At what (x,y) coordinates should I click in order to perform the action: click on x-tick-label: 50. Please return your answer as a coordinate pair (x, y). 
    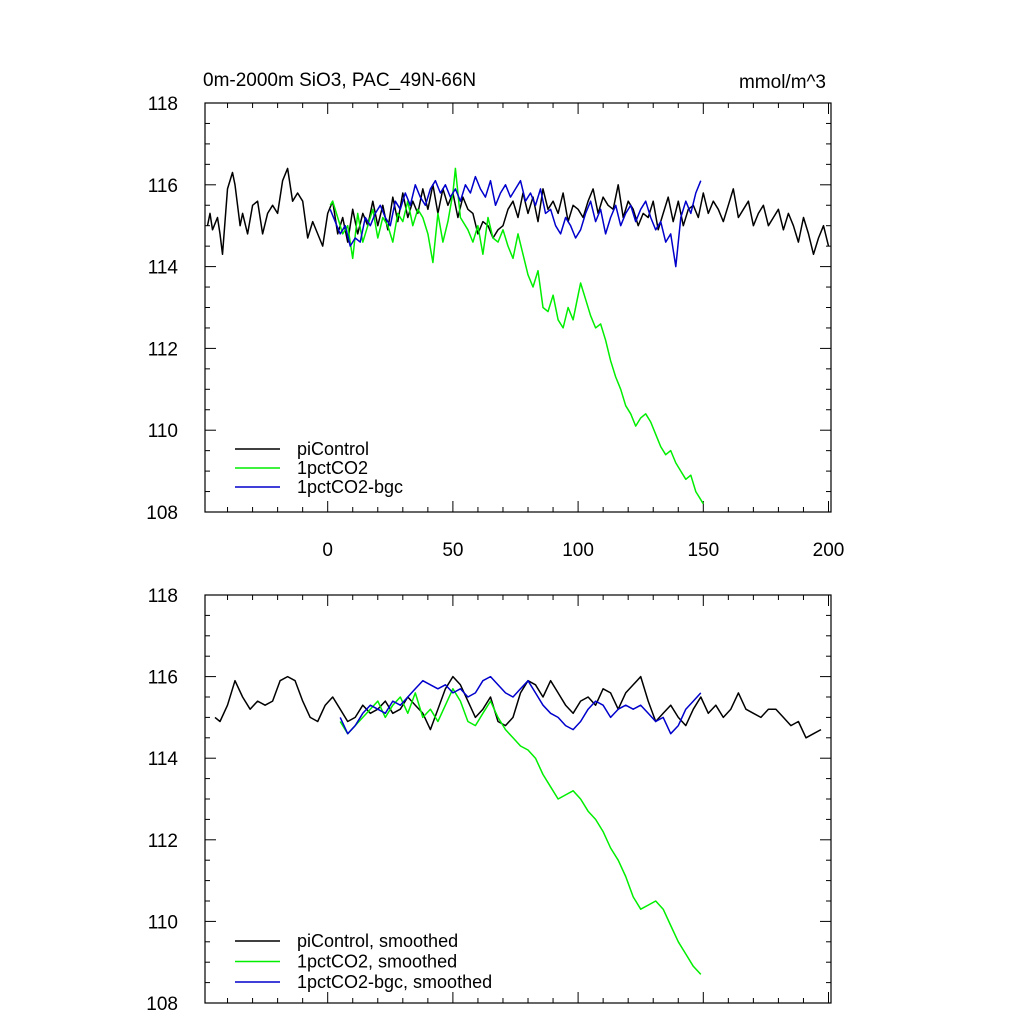
    Looking at the image, I should click on (452, 550).